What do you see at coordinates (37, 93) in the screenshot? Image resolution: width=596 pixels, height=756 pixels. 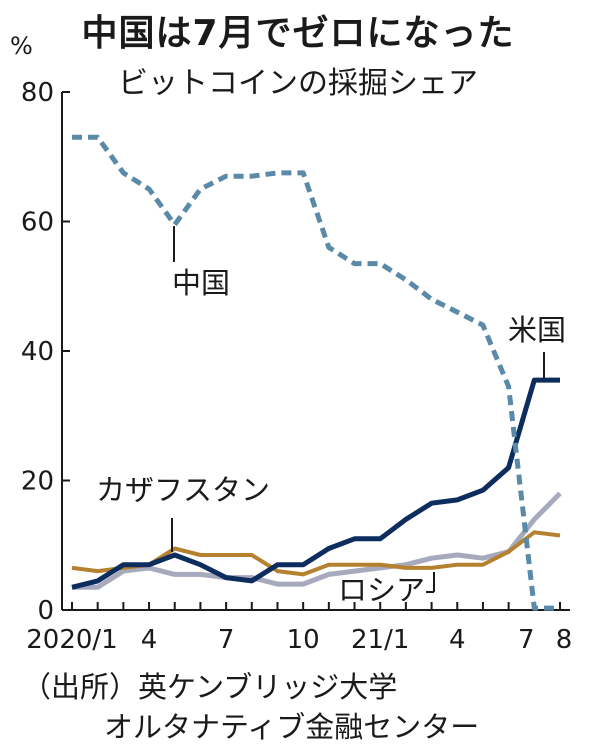 I see `y-tick-label: 80` at bounding box center [37, 93].